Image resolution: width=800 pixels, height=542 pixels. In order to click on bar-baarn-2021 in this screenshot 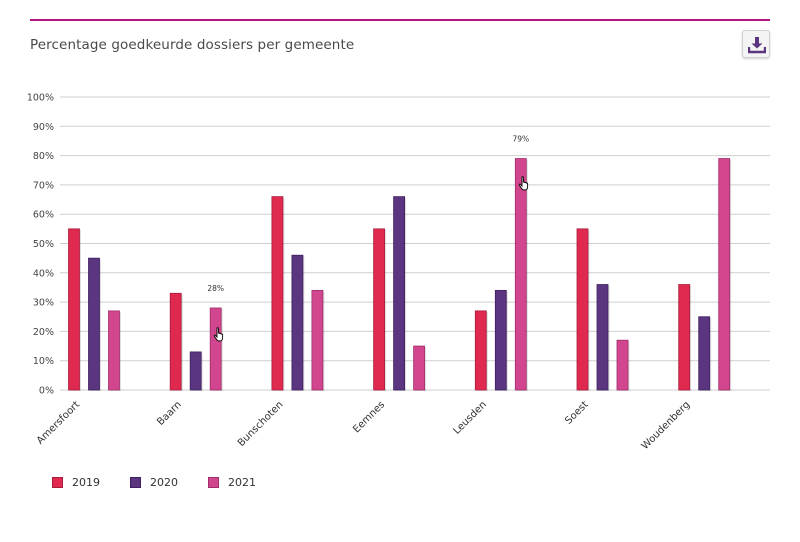, I will do `click(216, 349)`.